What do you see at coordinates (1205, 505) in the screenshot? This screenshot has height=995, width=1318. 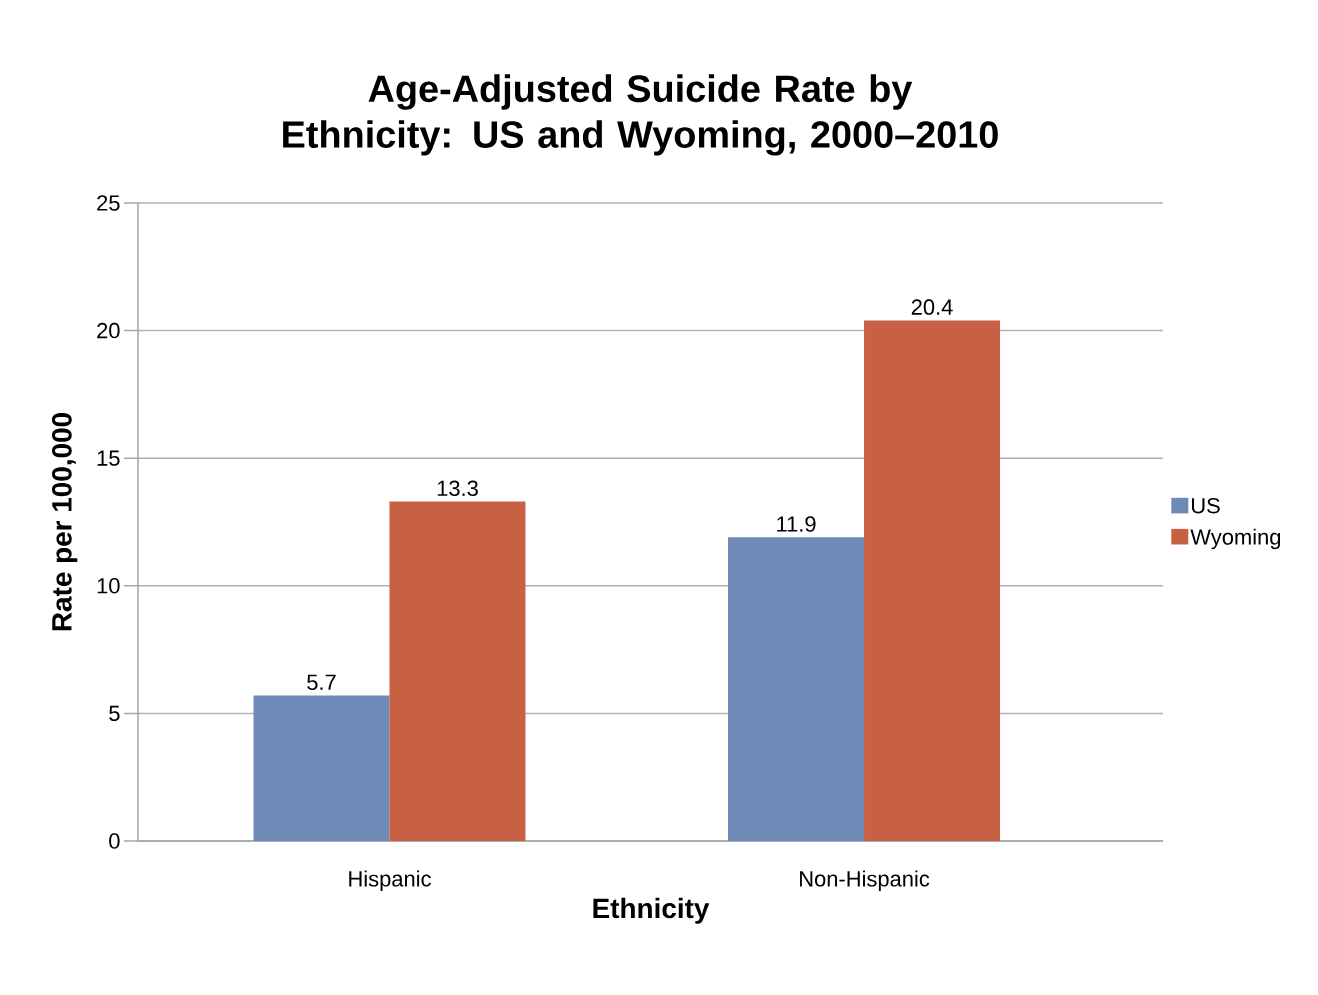 I see `legend-label: US` at bounding box center [1205, 505].